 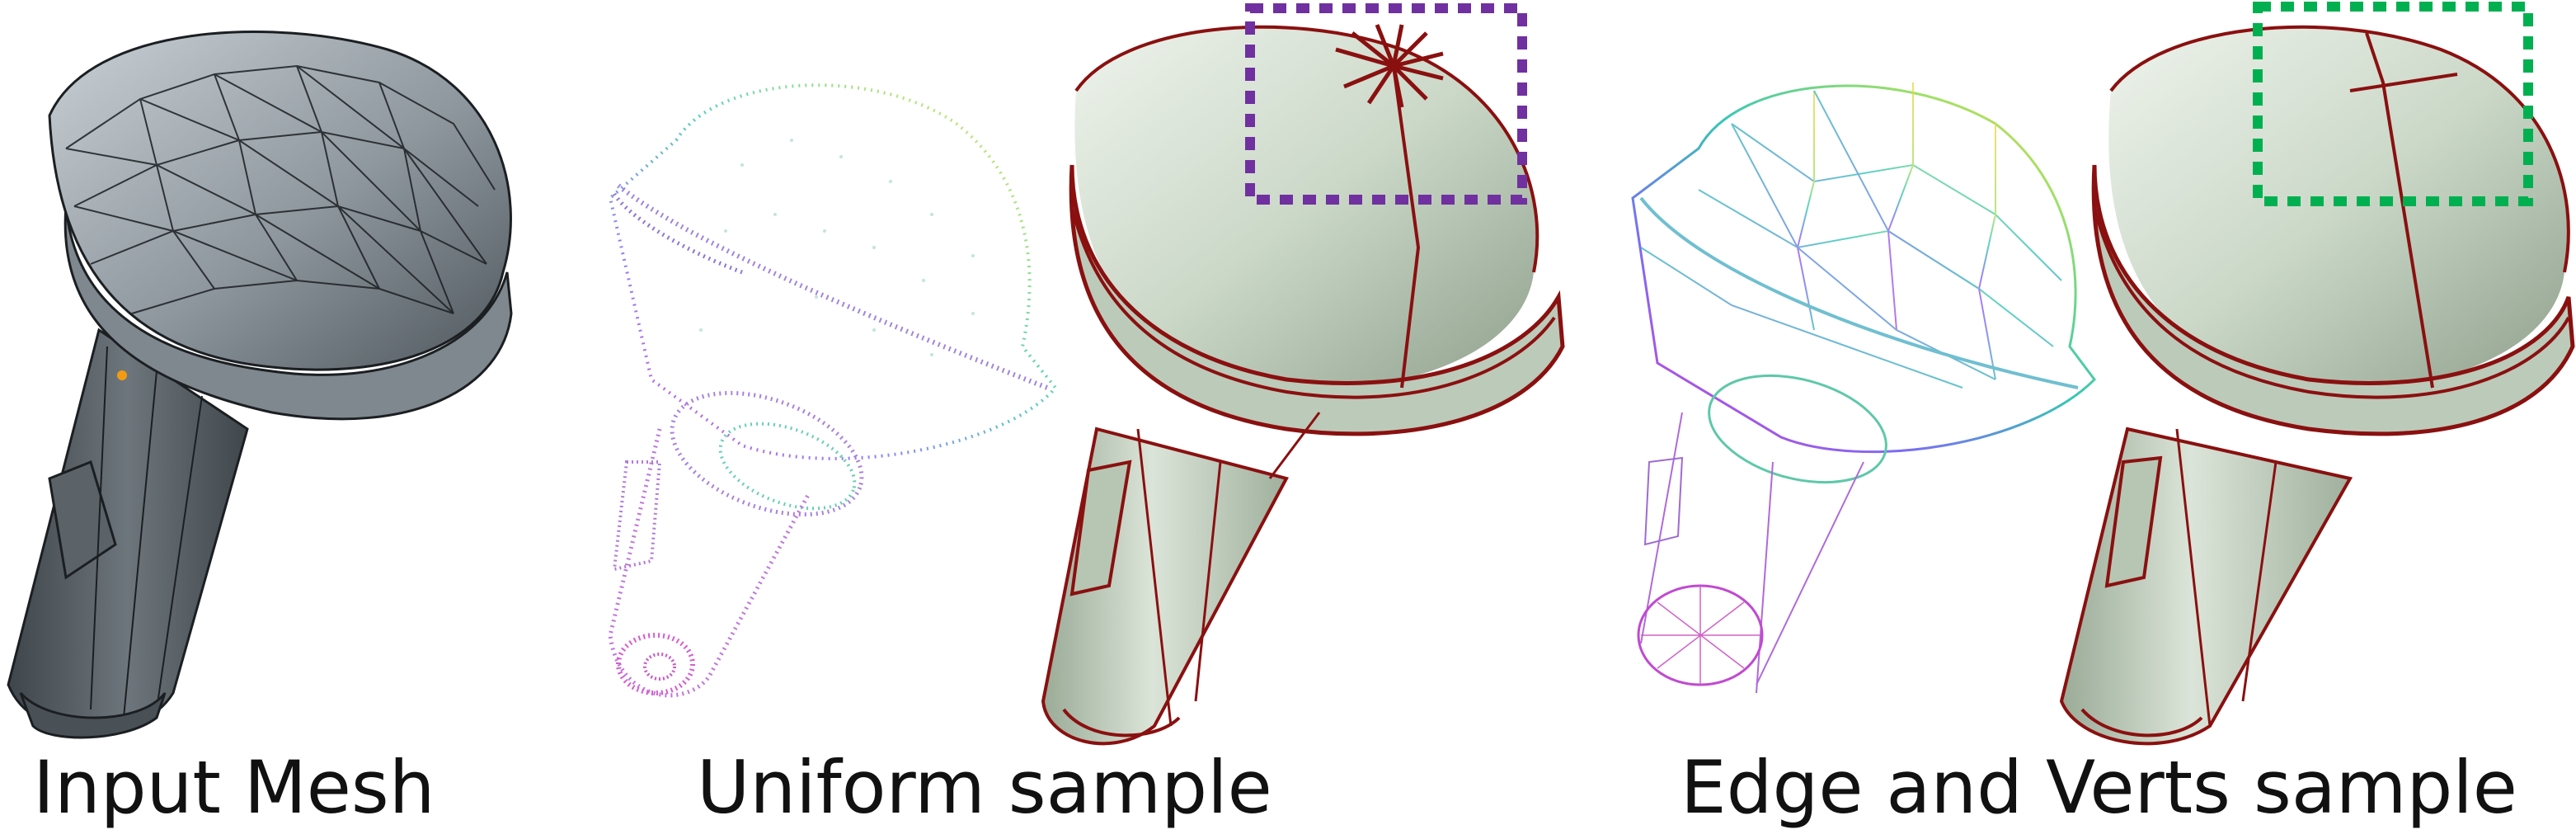 What do you see at coordinates (234, 787) in the screenshot?
I see `caption-input-mesh: Input Mesh` at bounding box center [234, 787].